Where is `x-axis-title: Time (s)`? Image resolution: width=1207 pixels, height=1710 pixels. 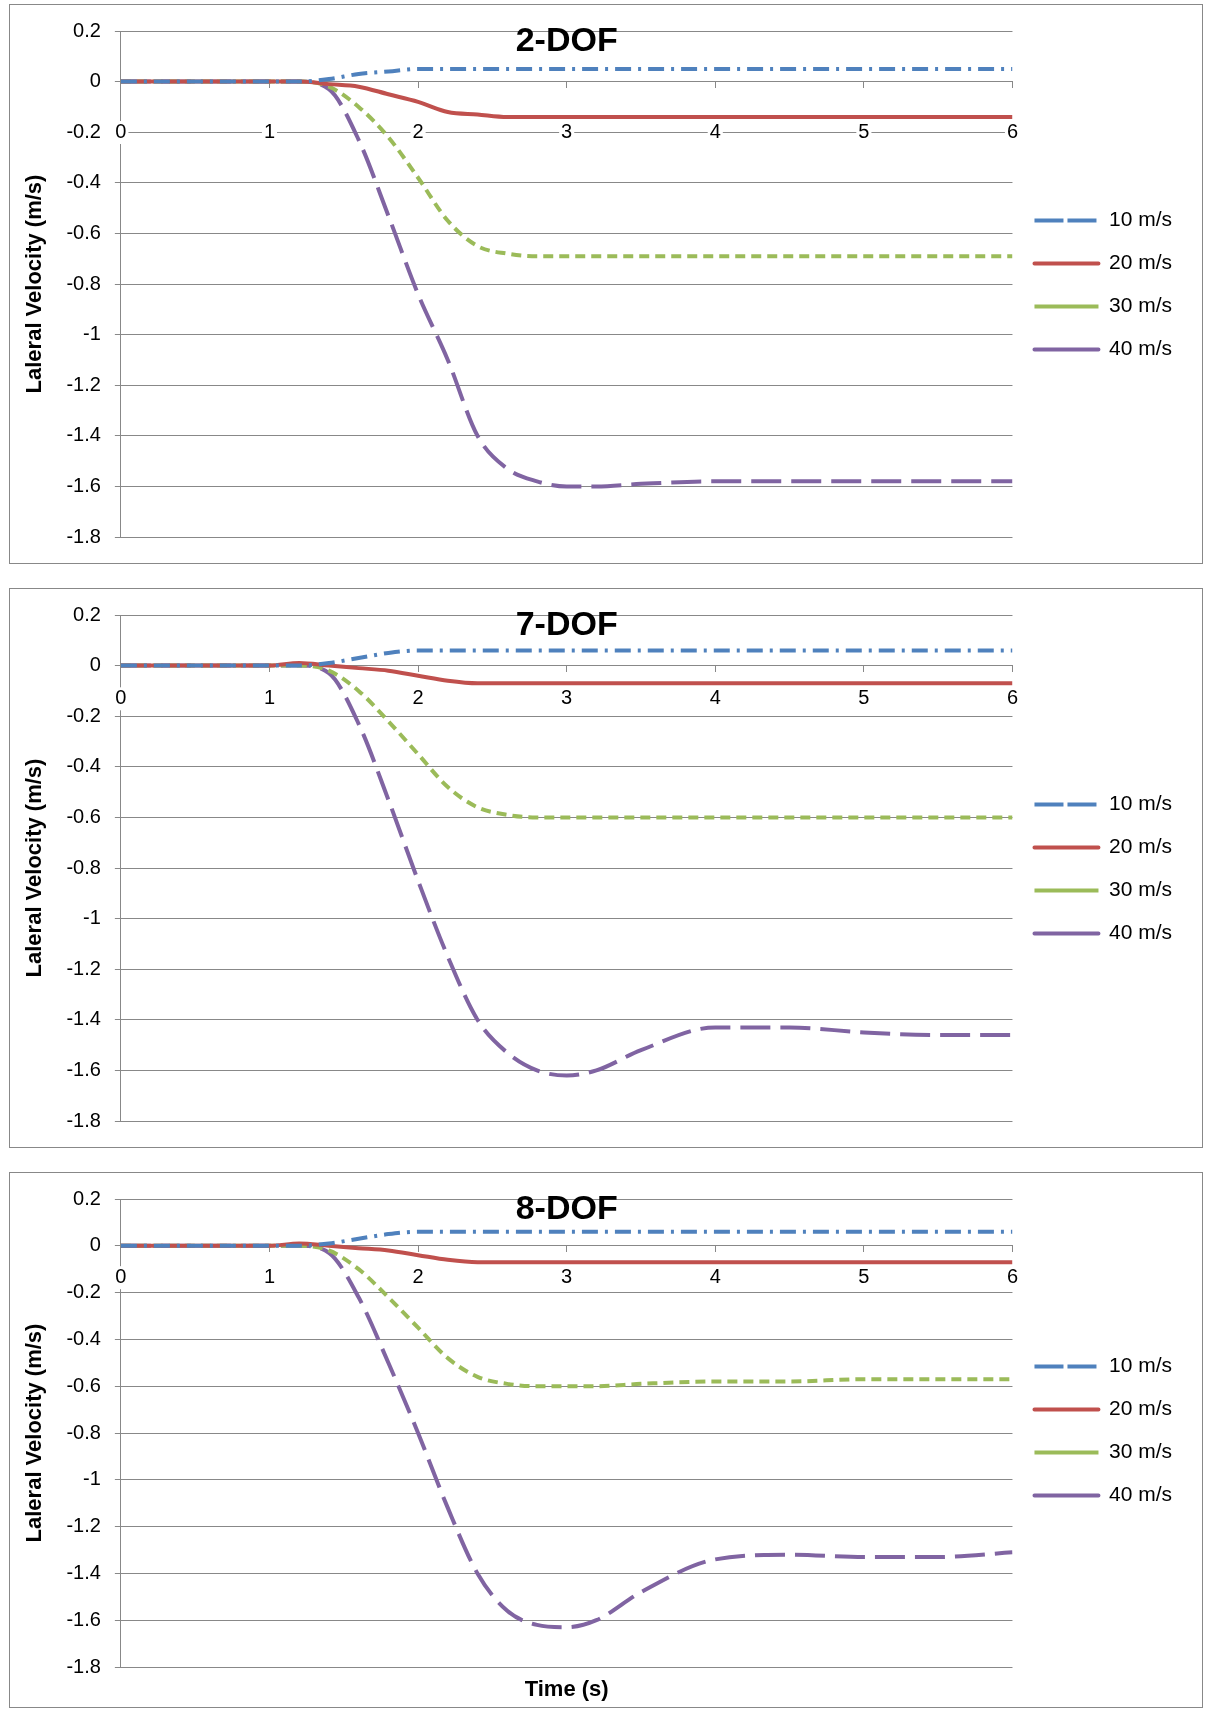 x-axis-title: Time (s) is located at coordinates (566, 1689).